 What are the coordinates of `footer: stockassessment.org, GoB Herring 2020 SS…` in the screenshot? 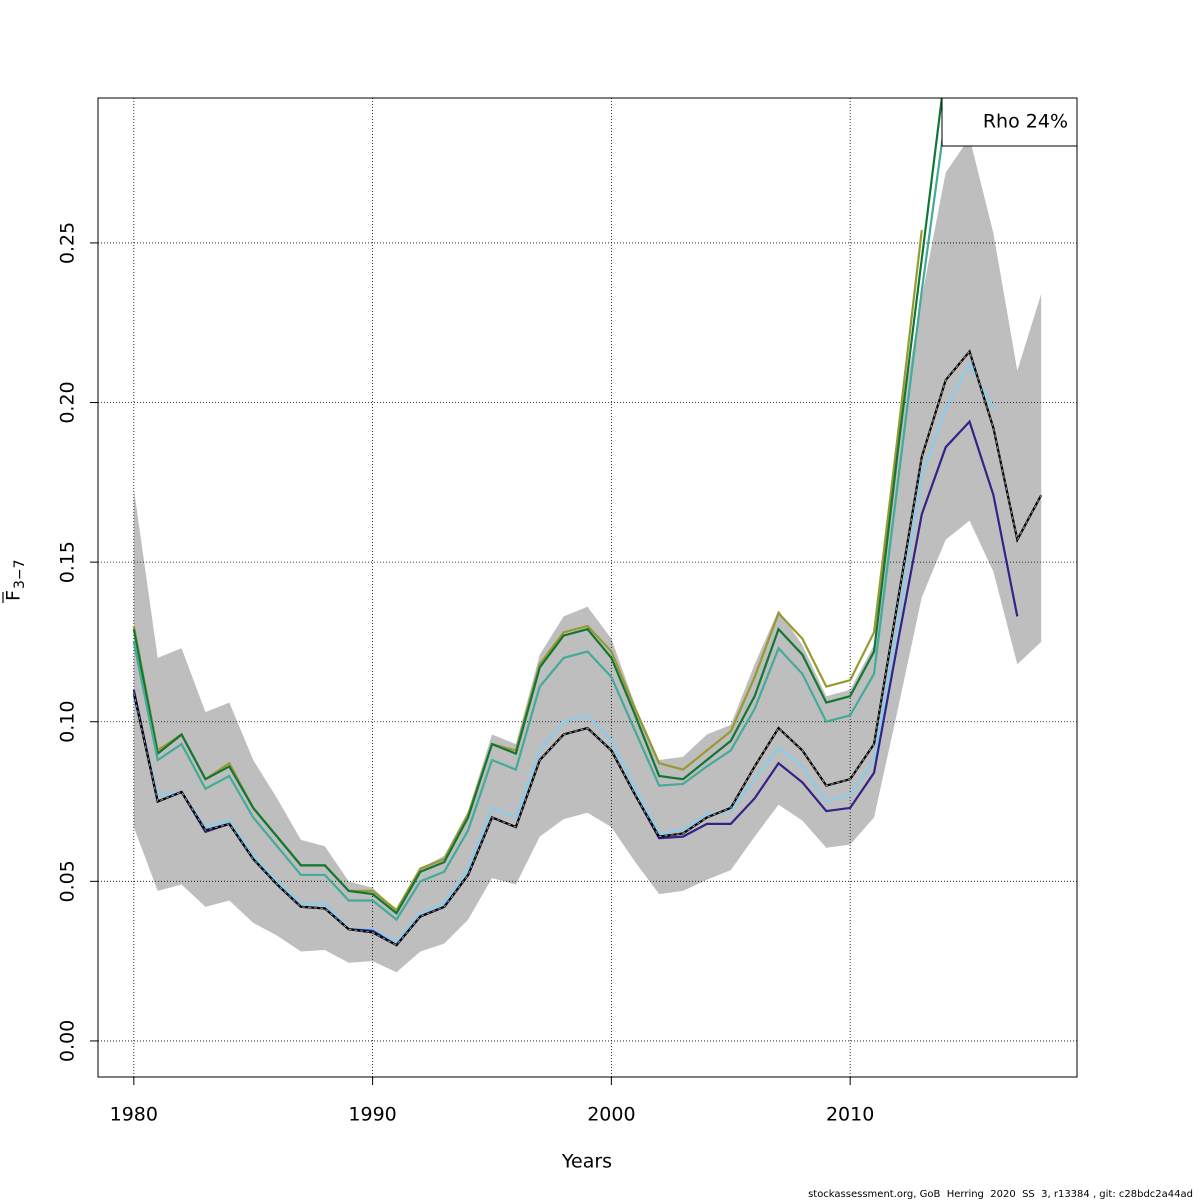 It's located at (1000, 1194).